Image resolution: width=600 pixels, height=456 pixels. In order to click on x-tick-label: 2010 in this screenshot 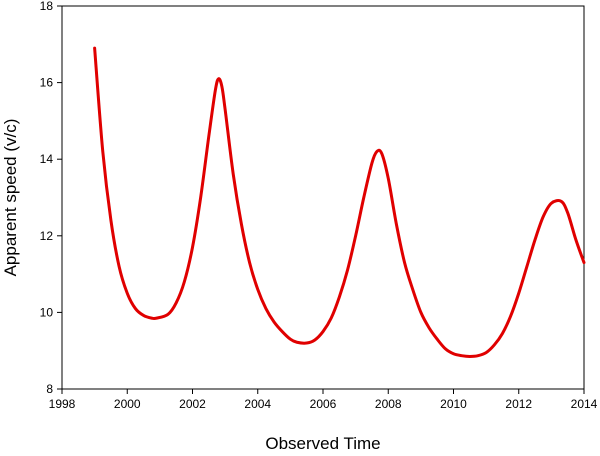, I will do `click(453, 404)`.